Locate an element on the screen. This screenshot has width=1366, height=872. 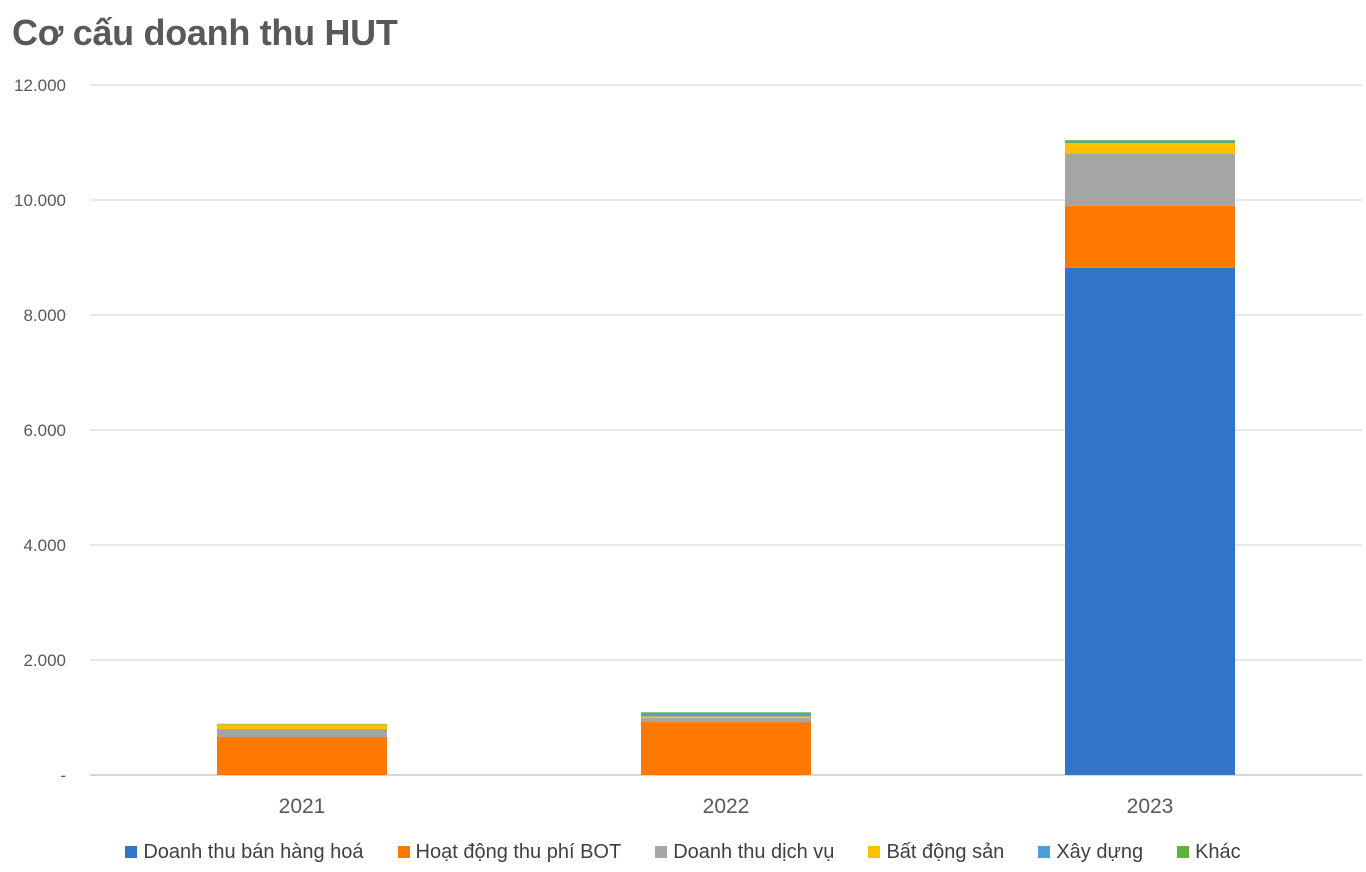
y-axis-tick-labels: - 2.000 4.000 6.000 8.000 10.000 12.000 is located at coordinates (40, 430).